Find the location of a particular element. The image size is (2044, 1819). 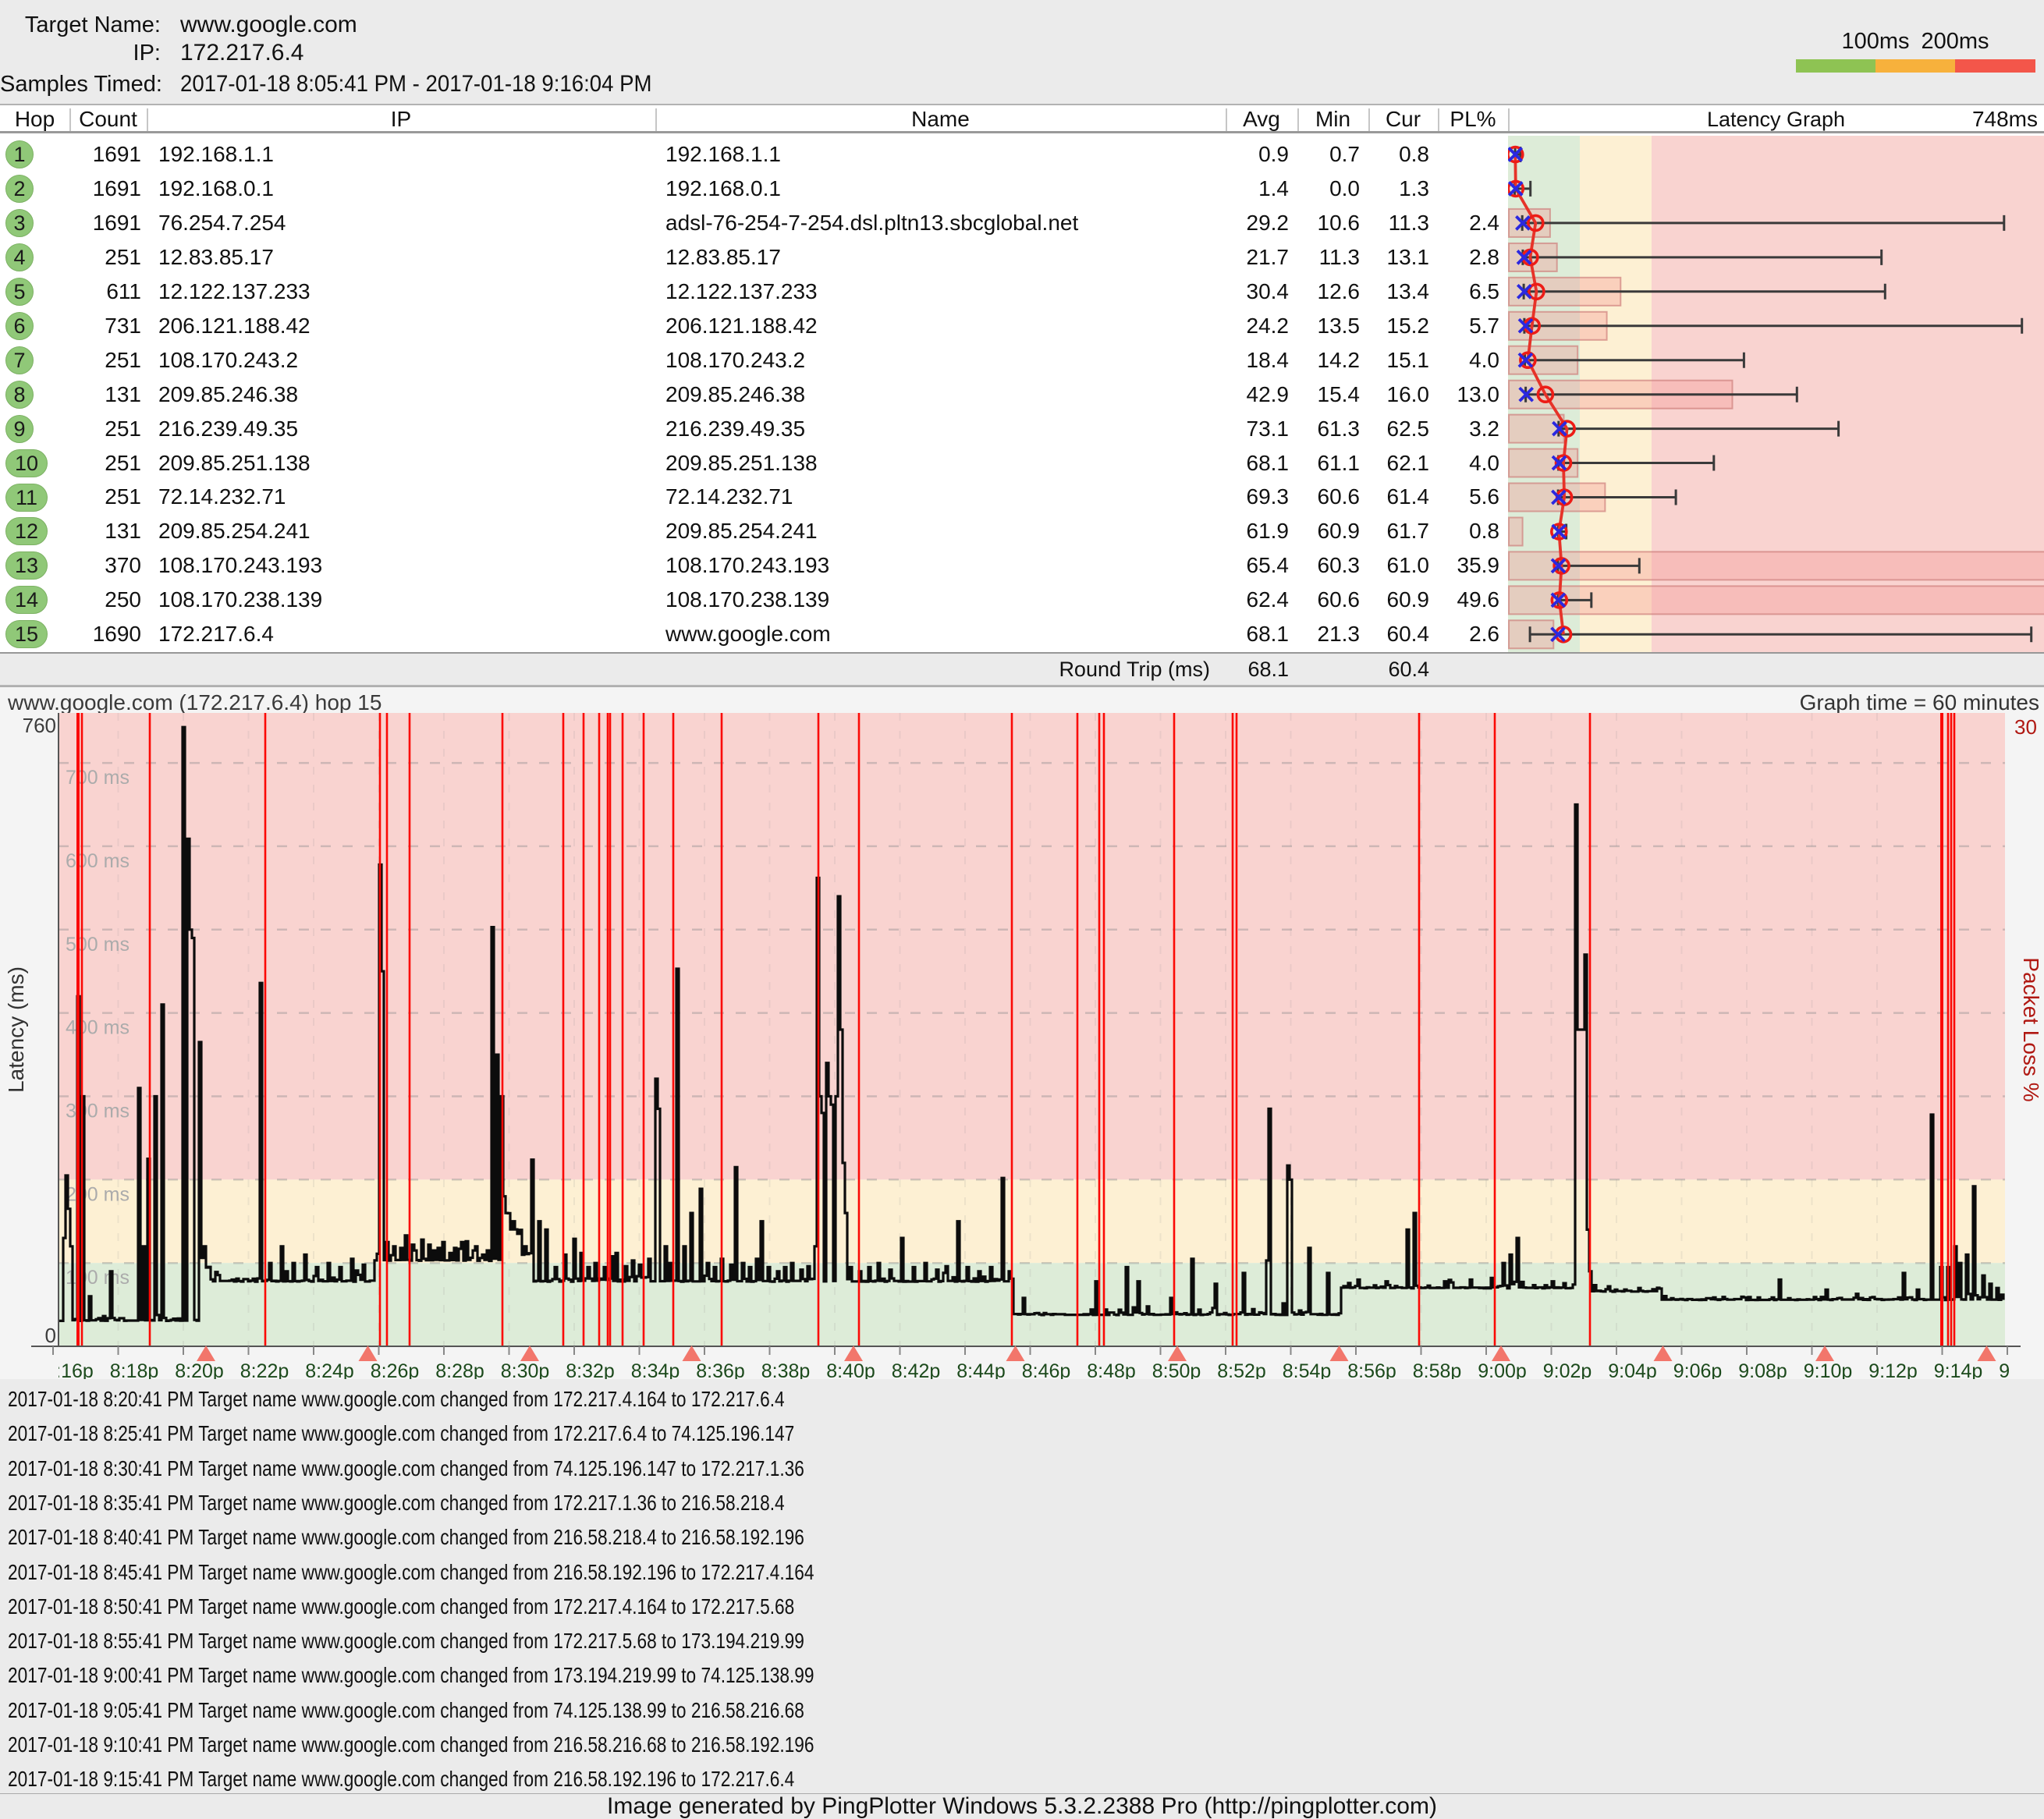

svg-text: 8:52p is located at coordinates (1241, 1369).